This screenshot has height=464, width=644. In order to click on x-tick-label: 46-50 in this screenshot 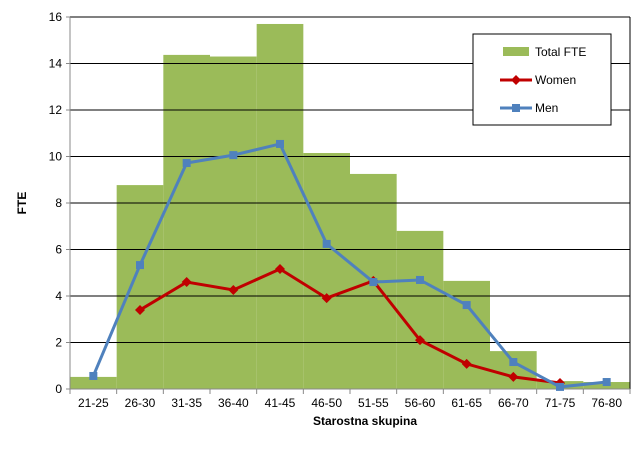, I will do `click(326, 403)`.